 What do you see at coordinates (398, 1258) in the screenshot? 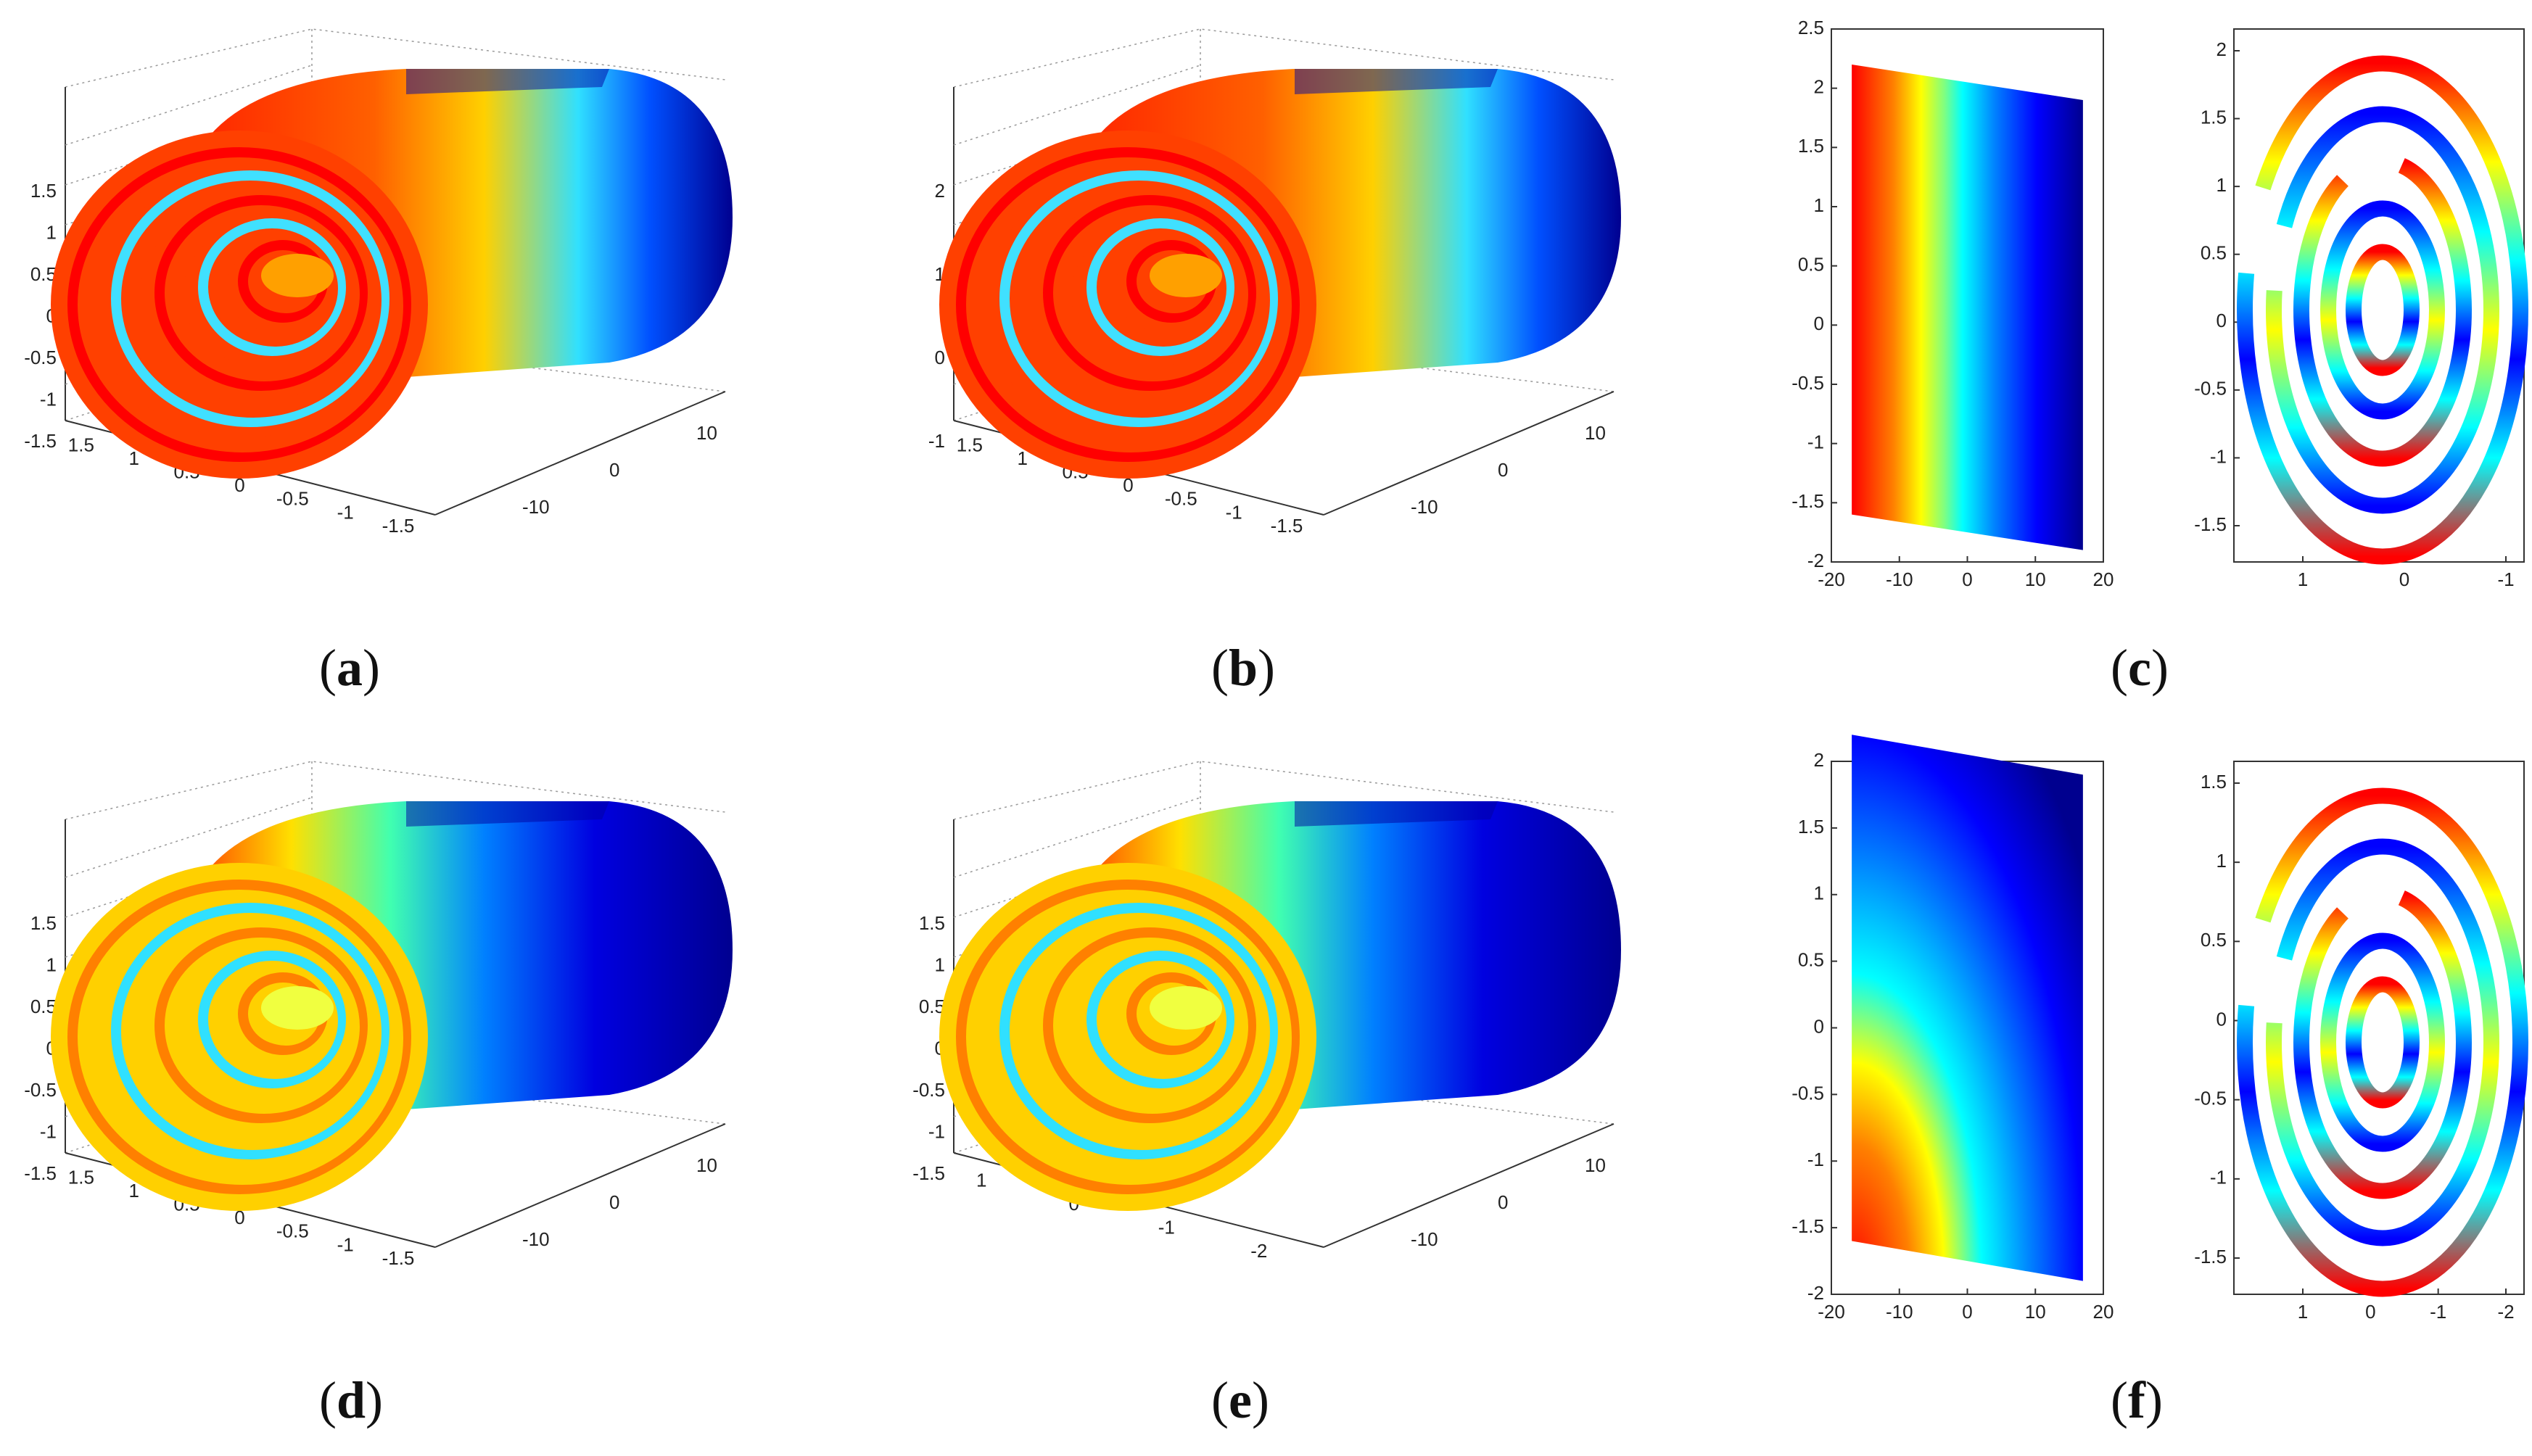
I see `x-tick-label: -1.5` at bounding box center [398, 1258].